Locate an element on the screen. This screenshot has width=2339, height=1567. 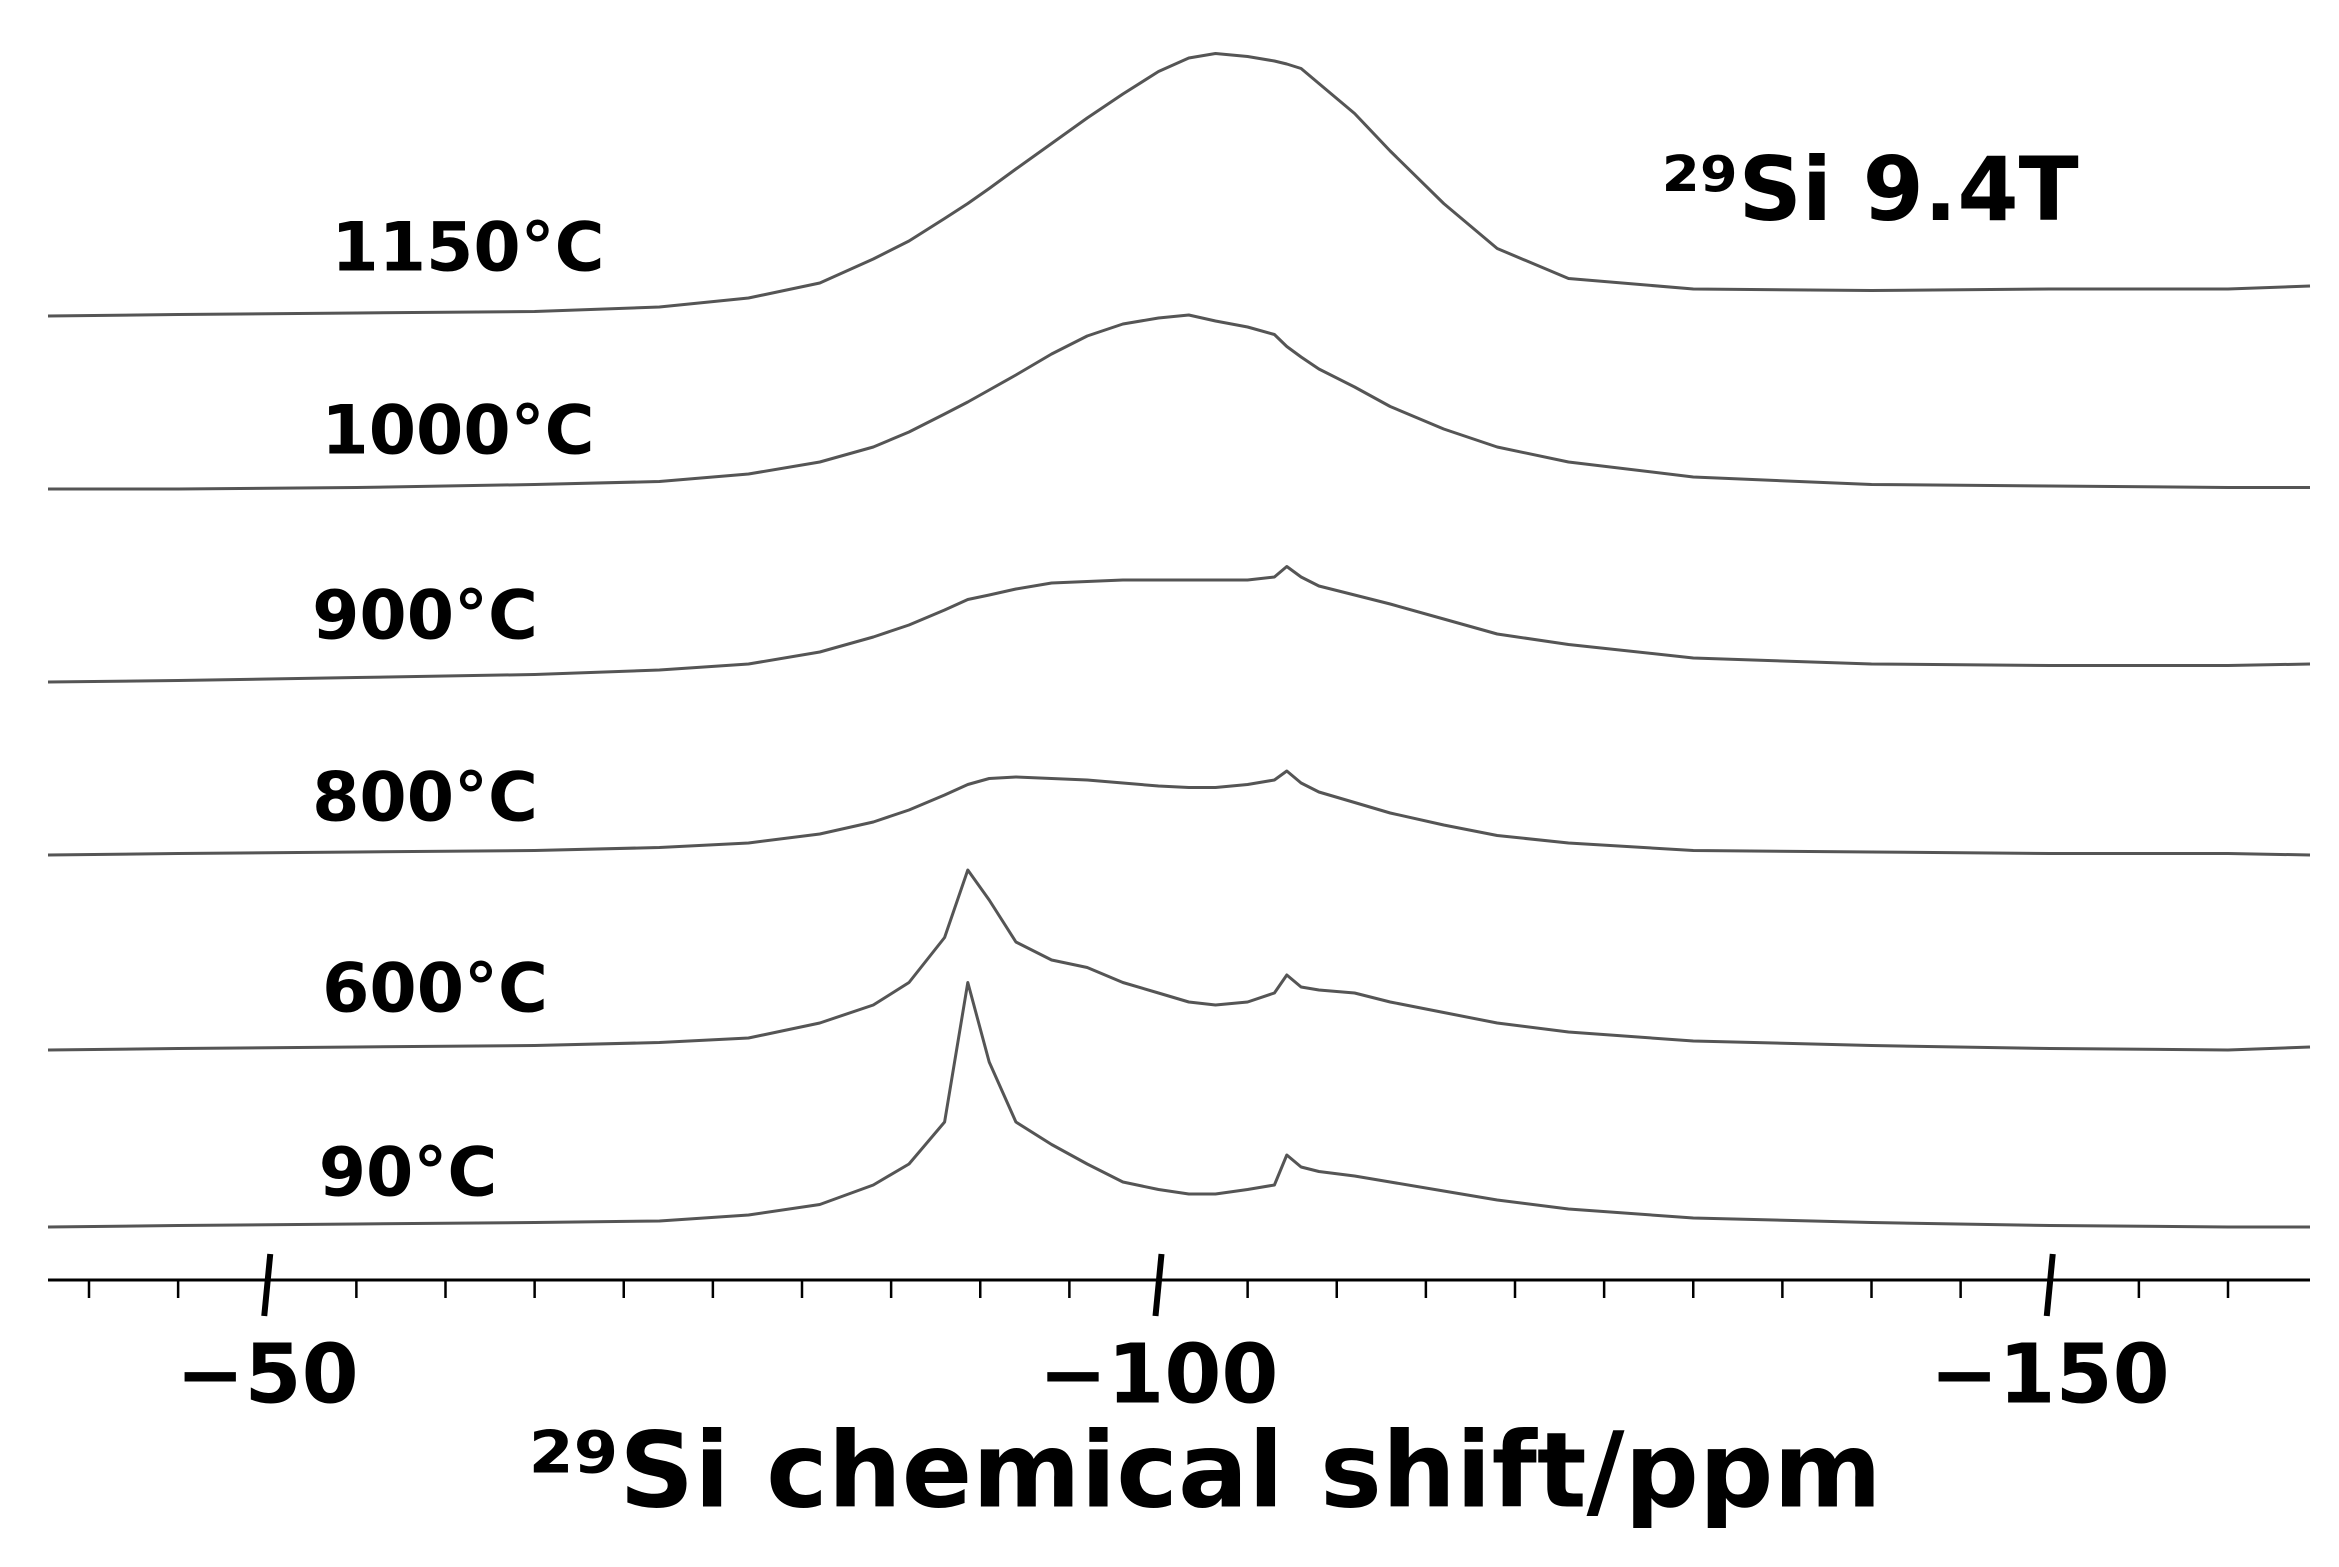
annotation: ²⁹Si 9.4T is located at coordinates (1869, 189).